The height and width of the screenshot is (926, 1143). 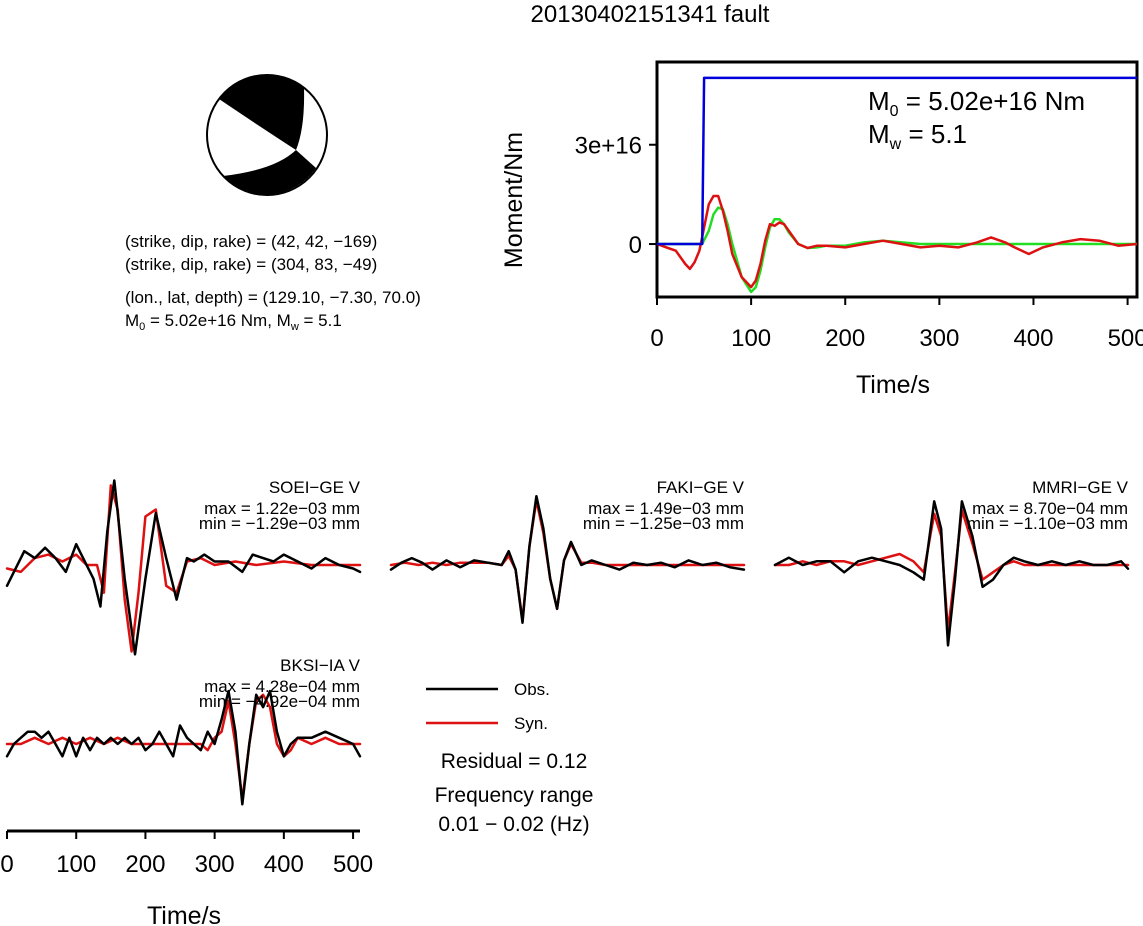 What do you see at coordinates (514, 200) in the screenshot?
I see `moment-ylabel: Moment/Nm` at bounding box center [514, 200].